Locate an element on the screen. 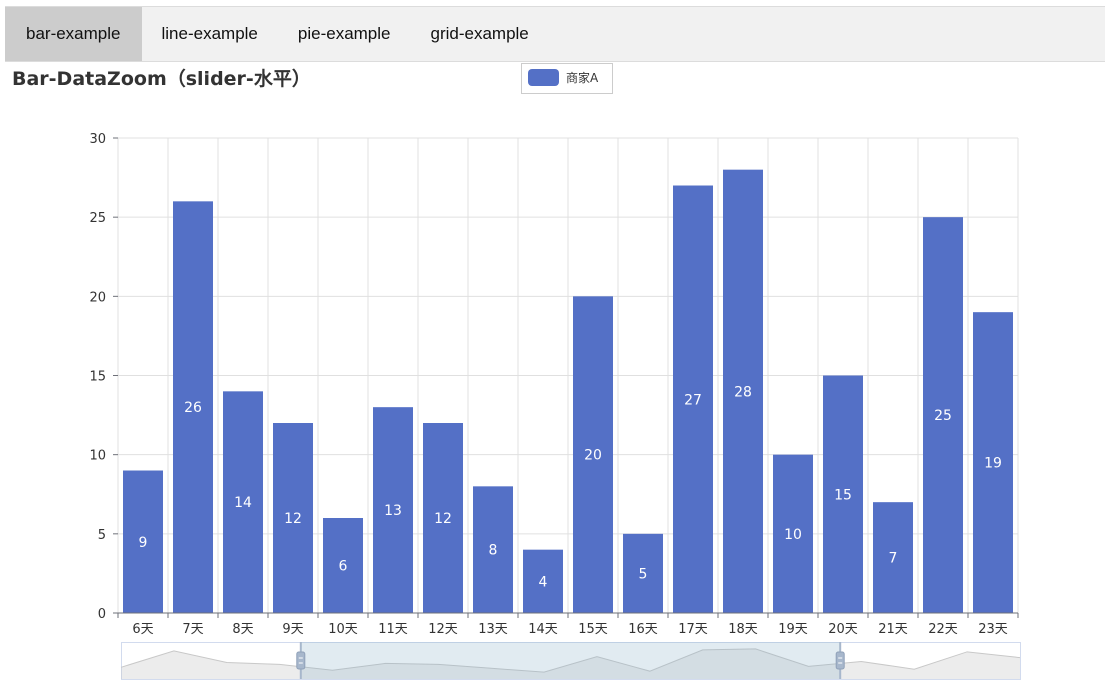 Image resolution: width=1105 pixels, height=697 pixels. legend: 商家A is located at coordinates (567, 78).